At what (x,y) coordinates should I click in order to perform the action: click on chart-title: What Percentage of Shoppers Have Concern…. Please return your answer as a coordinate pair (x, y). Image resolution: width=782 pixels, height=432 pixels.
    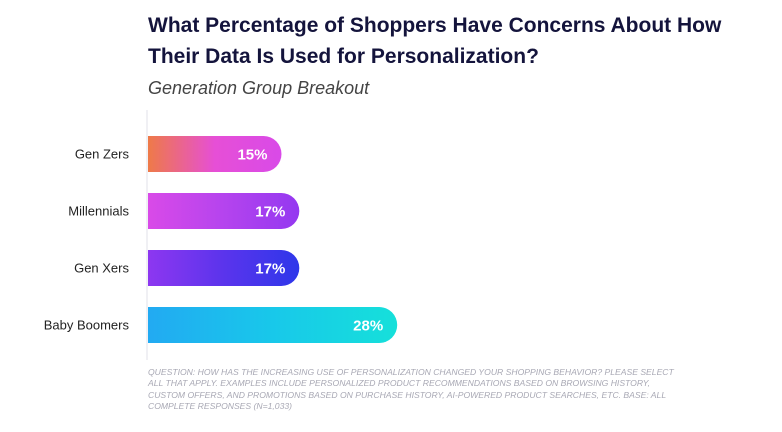
    Looking at the image, I should click on (435, 41).